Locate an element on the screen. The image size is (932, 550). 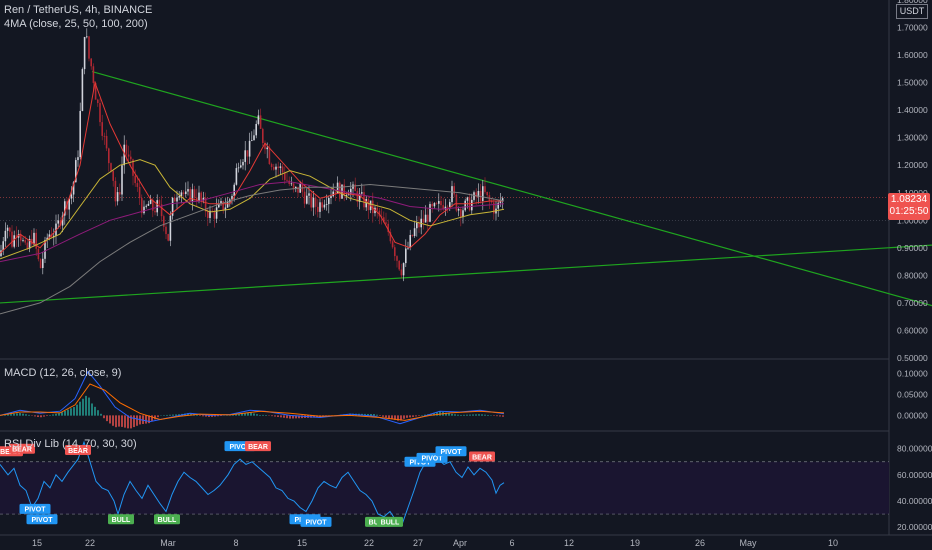
bar-countdown: 01:25:50 is located at coordinates (909, 211).